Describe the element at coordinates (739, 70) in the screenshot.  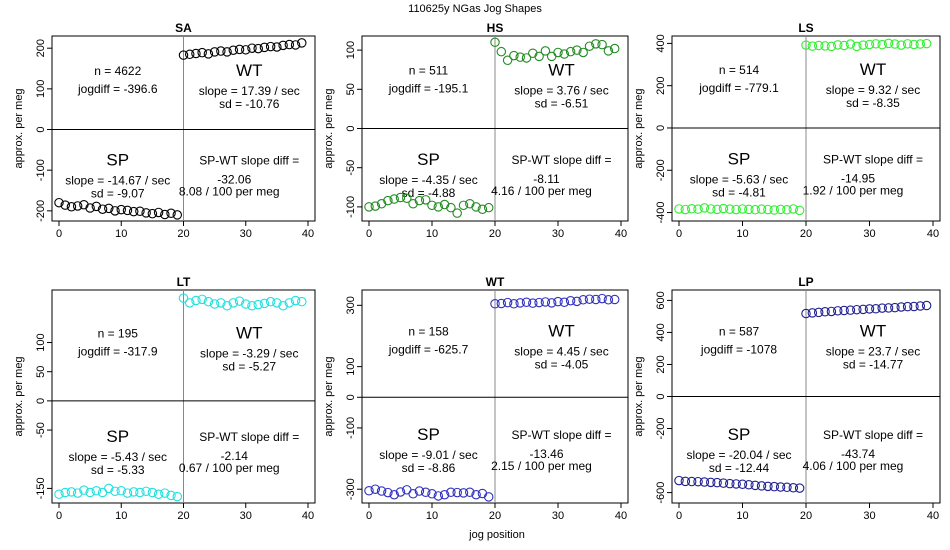
I see `n-count-text: n = 514` at that location.